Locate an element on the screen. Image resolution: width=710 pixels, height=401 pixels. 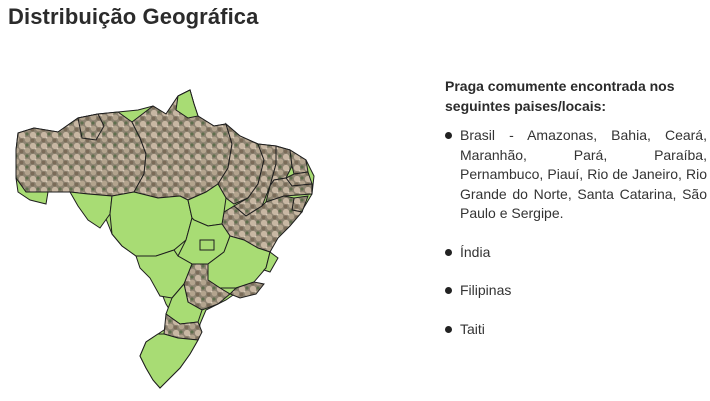
state-espirito-santo is located at coordinates (271, 262).